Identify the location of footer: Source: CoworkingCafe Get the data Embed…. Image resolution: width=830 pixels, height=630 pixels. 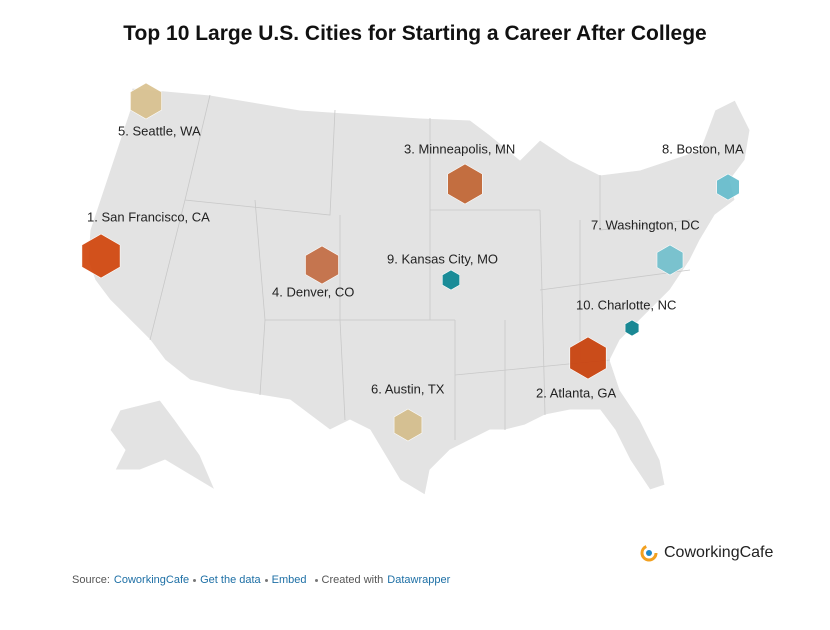
(261, 580).